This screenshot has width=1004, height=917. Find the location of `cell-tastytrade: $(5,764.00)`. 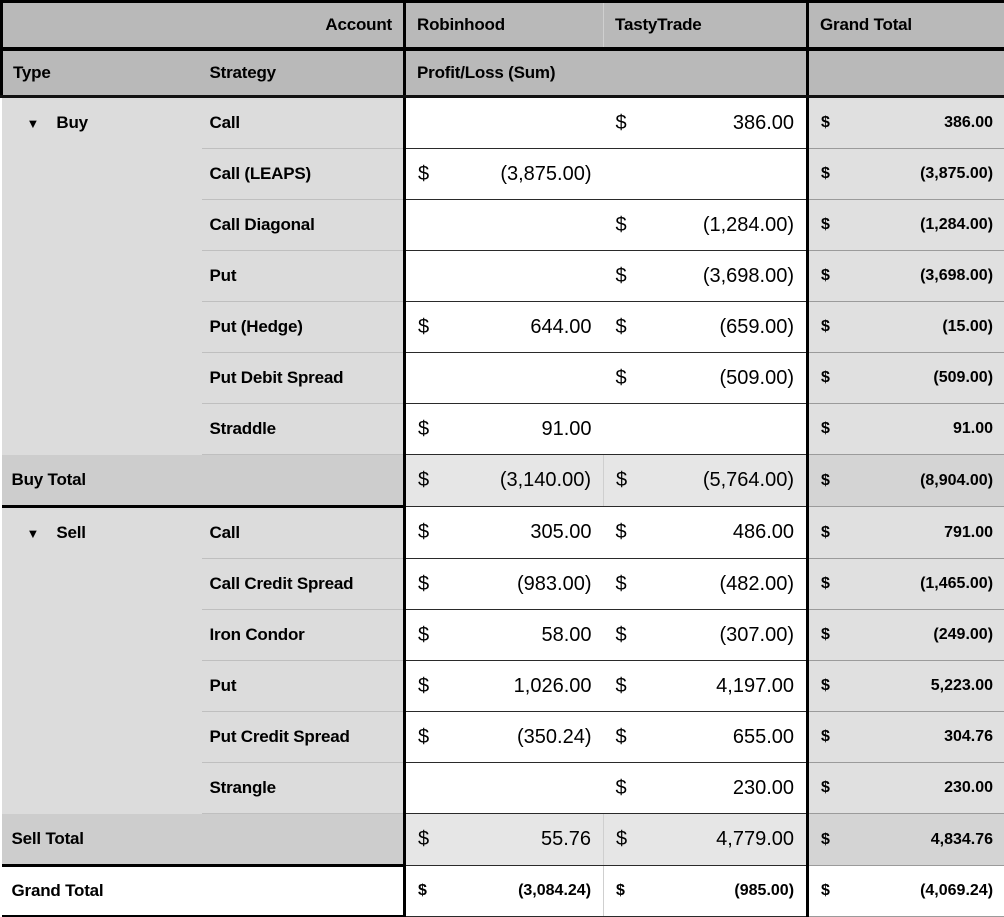

cell-tastytrade: $(5,764.00) is located at coordinates (706, 481).